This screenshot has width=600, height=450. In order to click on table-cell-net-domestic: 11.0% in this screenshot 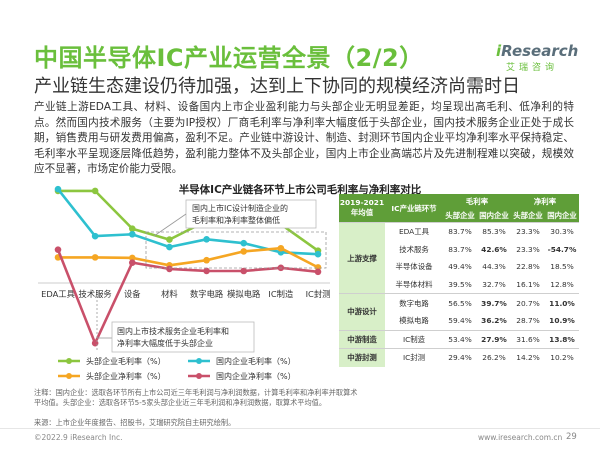, I will do `click(562, 302)`.